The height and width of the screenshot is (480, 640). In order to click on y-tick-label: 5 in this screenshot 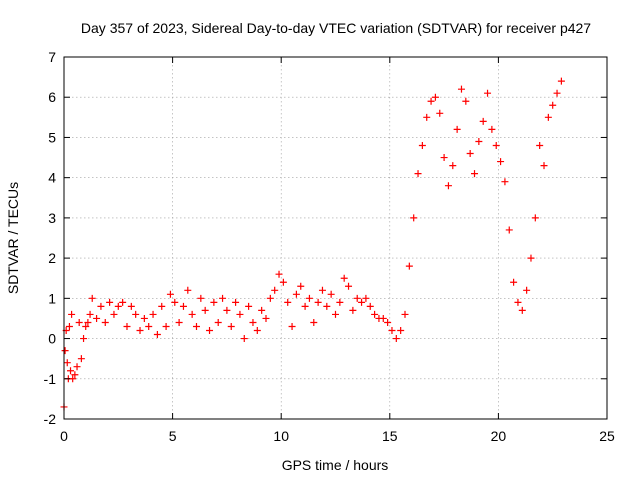, I will do `click(52, 137)`.